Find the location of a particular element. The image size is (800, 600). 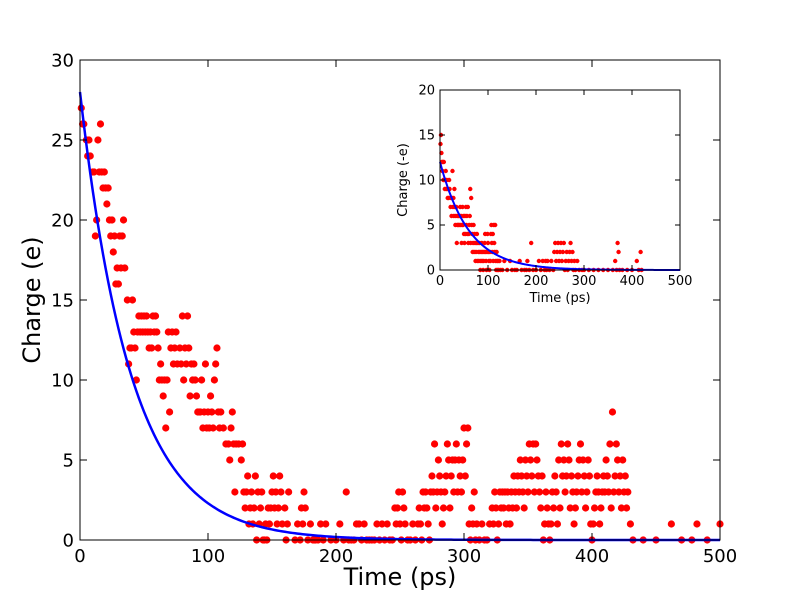

inset-ticks: 0 100 200 300 400 500 0 5 10 15 20 is located at coordinates (555, 186).